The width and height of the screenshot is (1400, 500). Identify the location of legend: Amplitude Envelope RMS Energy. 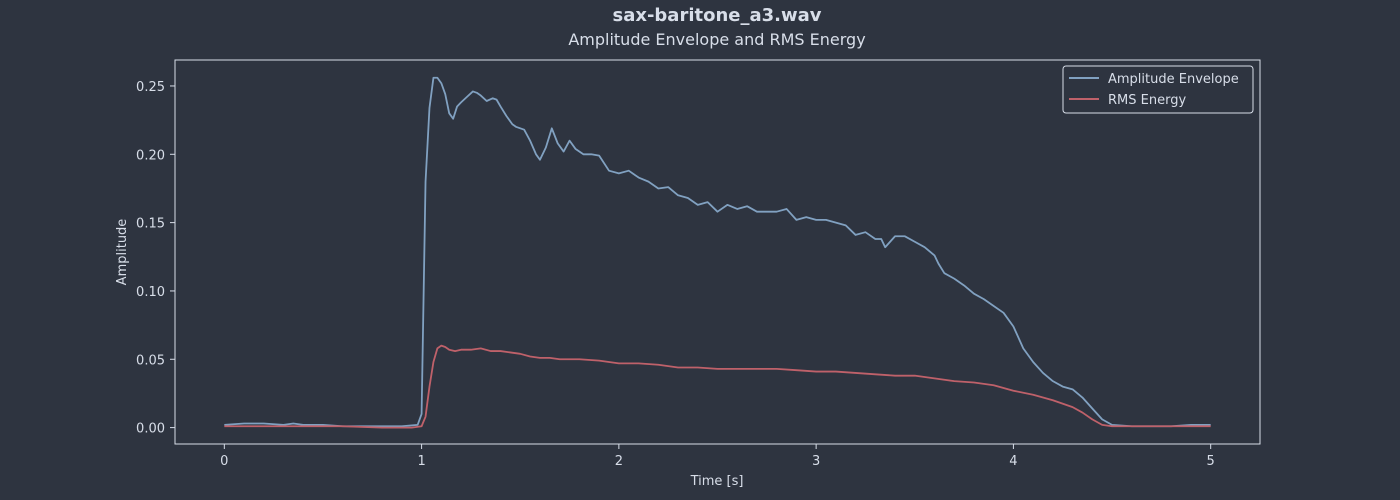
(1158, 89).